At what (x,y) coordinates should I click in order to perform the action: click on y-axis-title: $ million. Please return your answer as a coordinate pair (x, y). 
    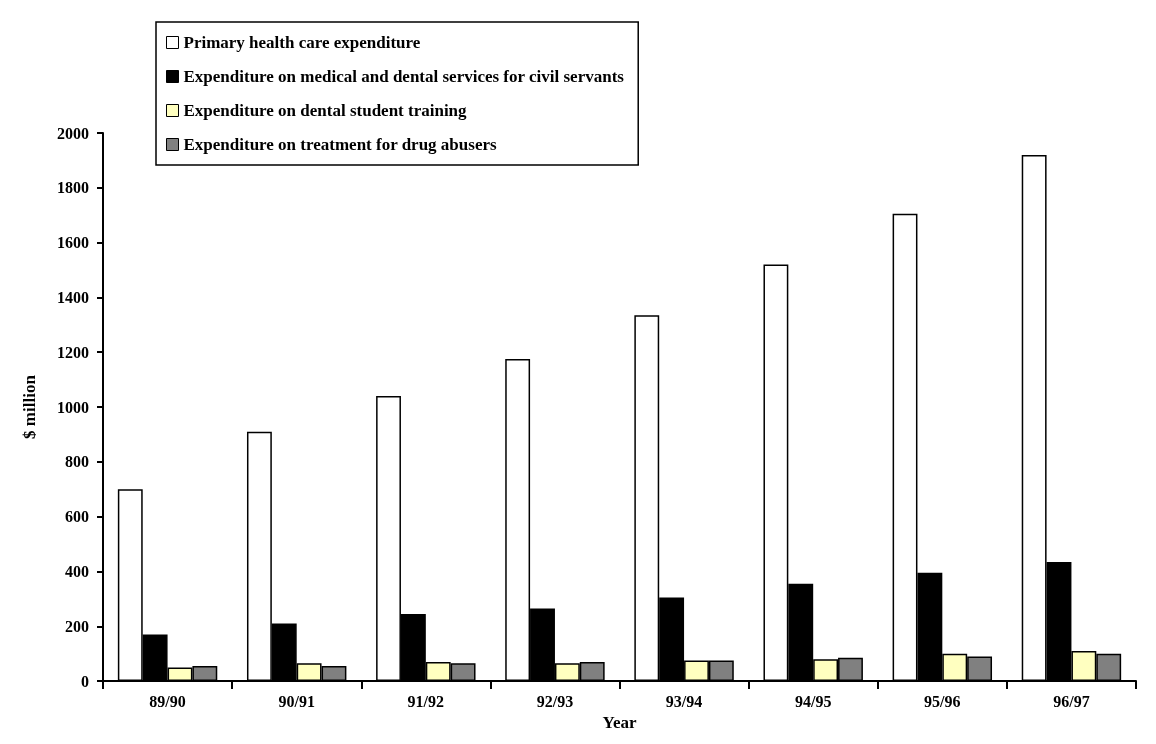
    Looking at the image, I should click on (29, 406).